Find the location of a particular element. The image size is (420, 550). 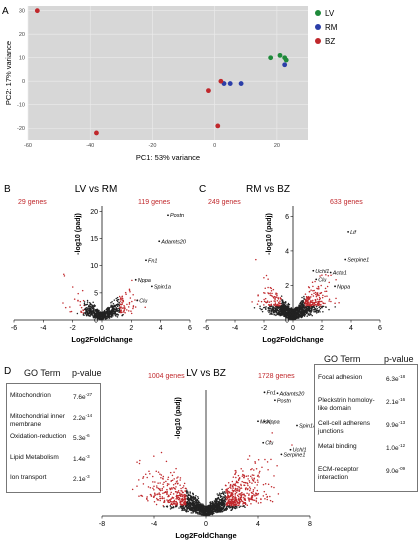

point-lv is located at coordinates (271, 58).